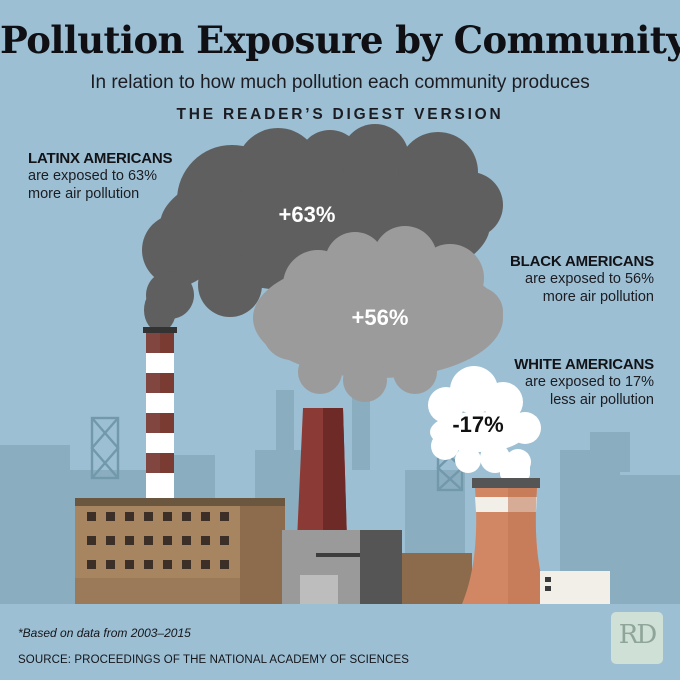  I want to click on smoke-cloud-white, so click(484, 423).